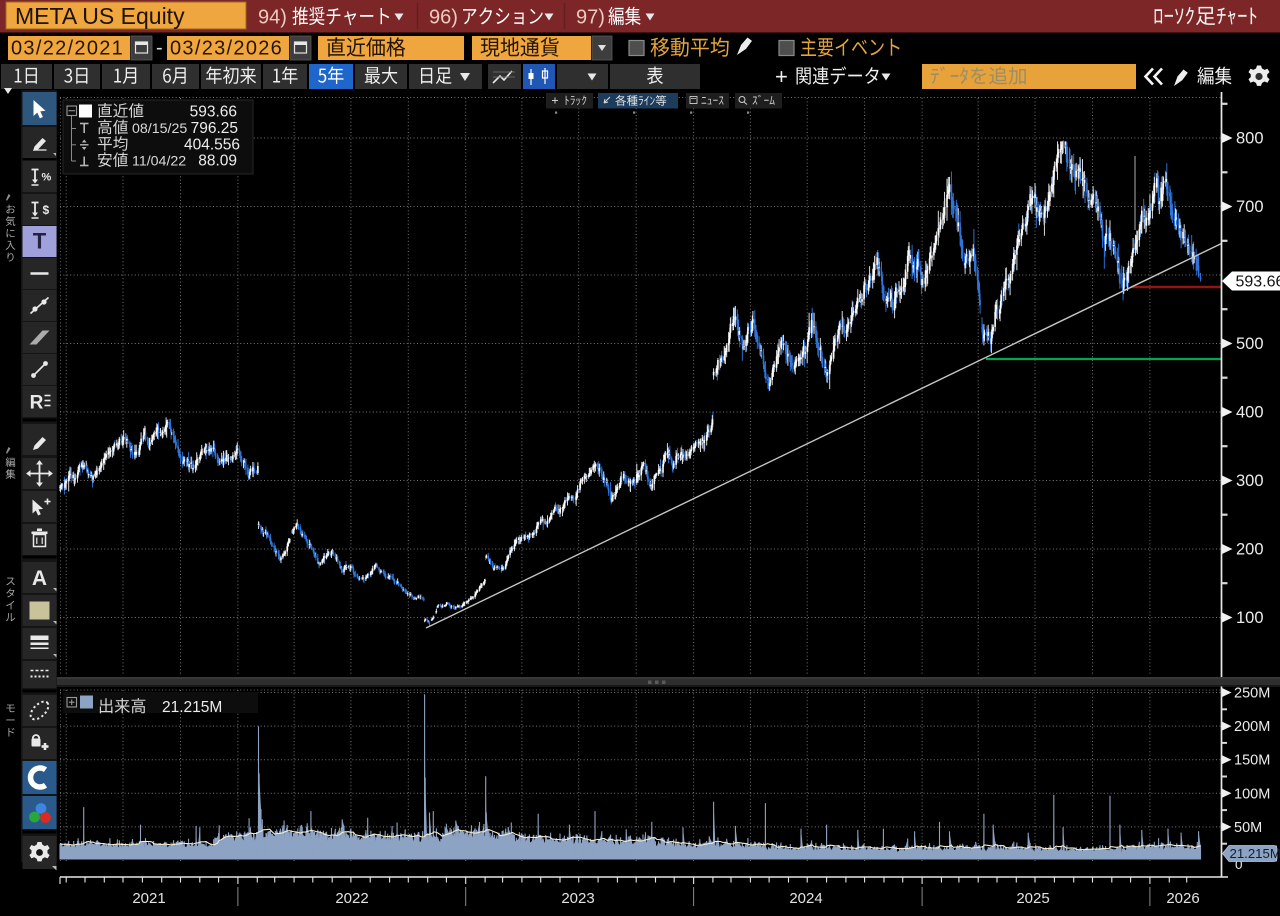 Image resolution: width=1280 pixels, height=916 pixels. Describe the element at coordinates (67, 49) in the screenshot. I see `svg-text: 03/22/2021` at that location.